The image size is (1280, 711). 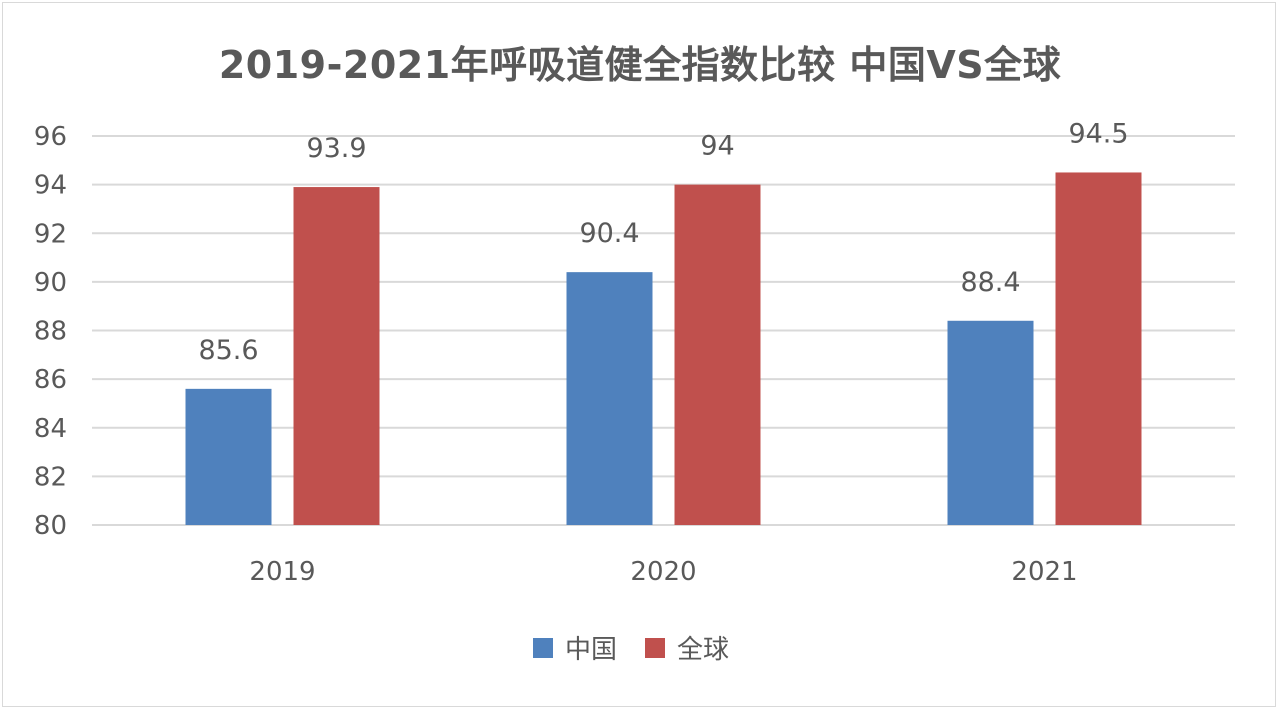 I want to click on legend-label-series-1: 全球, so click(x=703, y=650).